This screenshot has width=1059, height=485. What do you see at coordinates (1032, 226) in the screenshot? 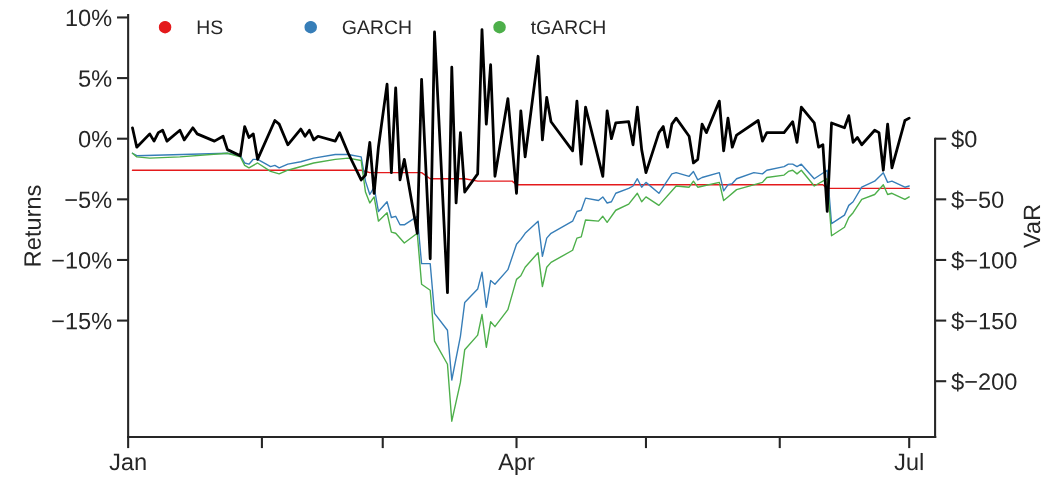
I see `y2-axis-title: VaR` at bounding box center [1032, 226].